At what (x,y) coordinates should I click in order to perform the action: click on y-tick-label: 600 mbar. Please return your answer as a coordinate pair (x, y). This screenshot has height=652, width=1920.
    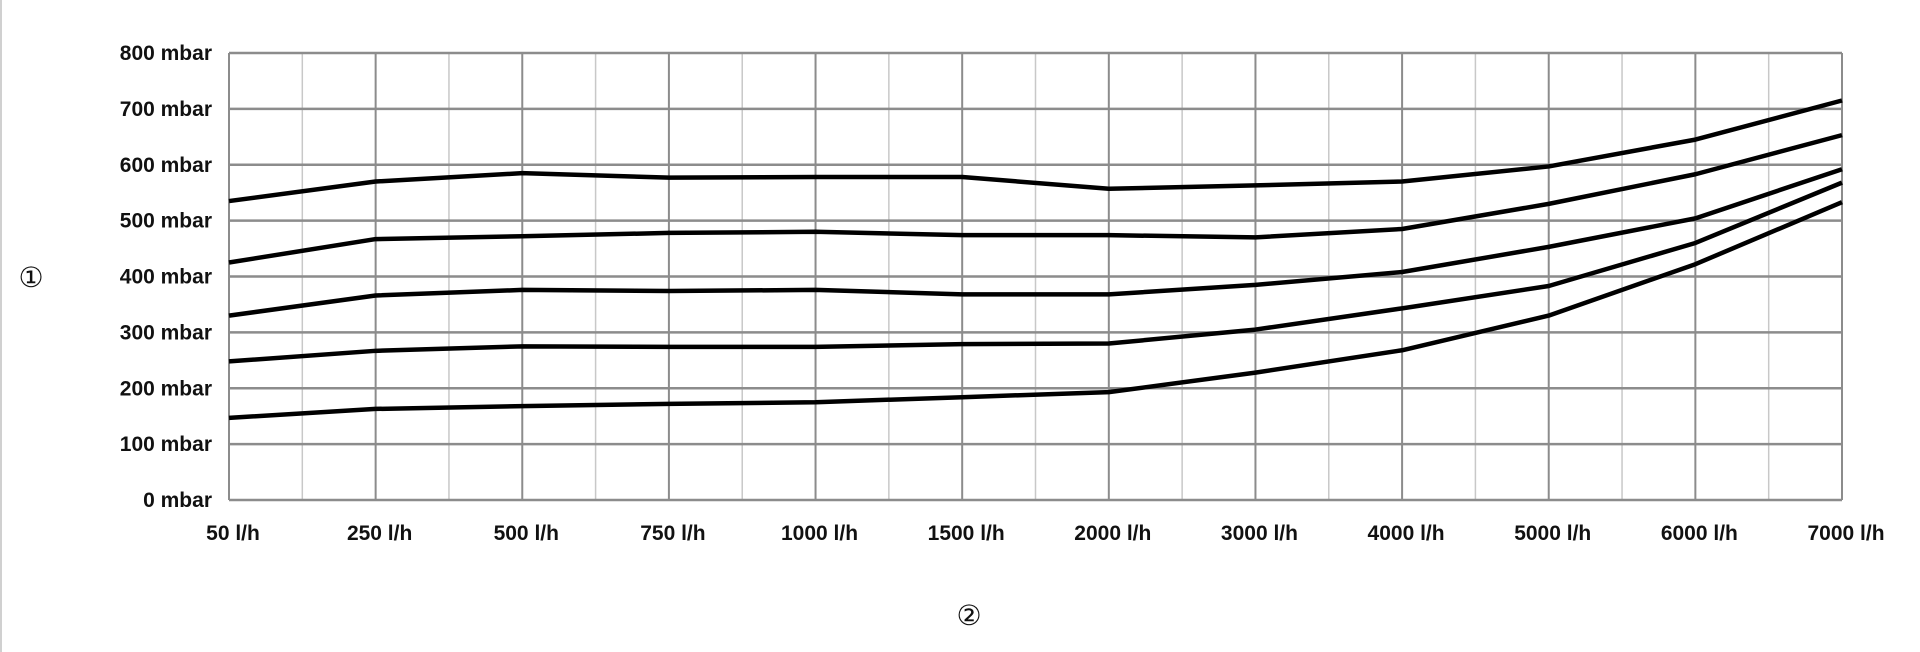
    Looking at the image, I should click on (166, 165).